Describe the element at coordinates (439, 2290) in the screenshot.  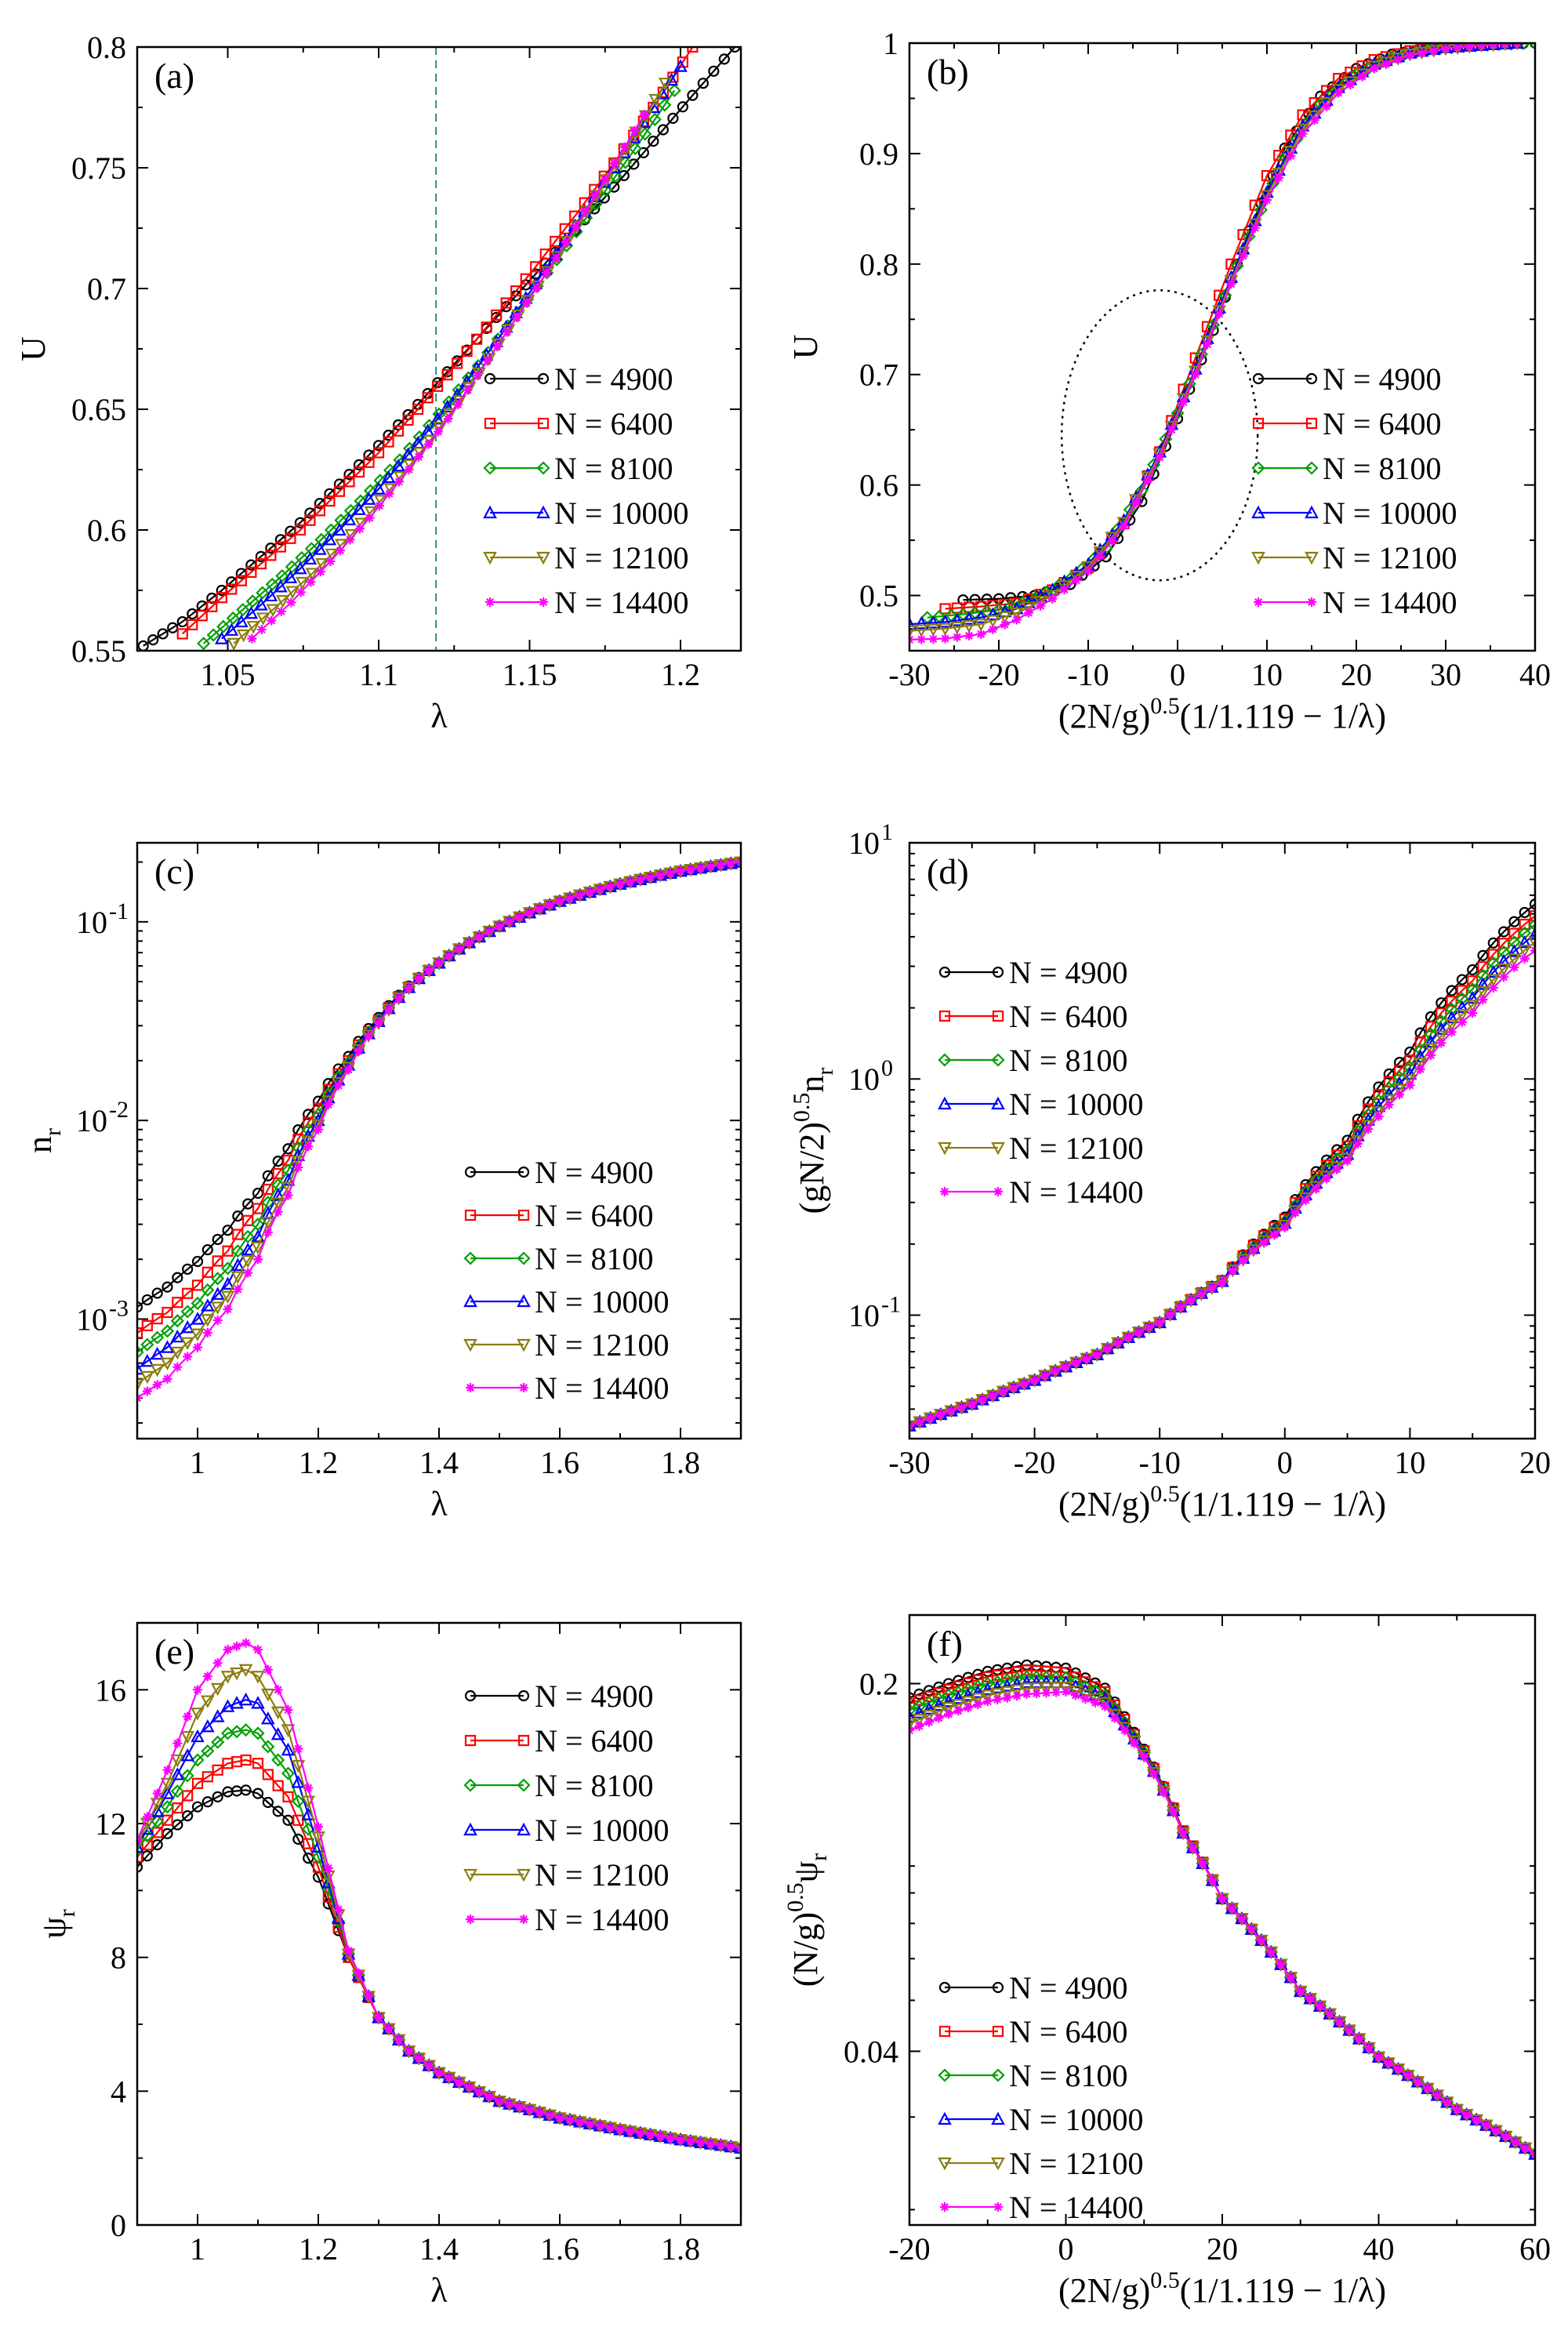
I see `x-axis-label: λ` at that location.